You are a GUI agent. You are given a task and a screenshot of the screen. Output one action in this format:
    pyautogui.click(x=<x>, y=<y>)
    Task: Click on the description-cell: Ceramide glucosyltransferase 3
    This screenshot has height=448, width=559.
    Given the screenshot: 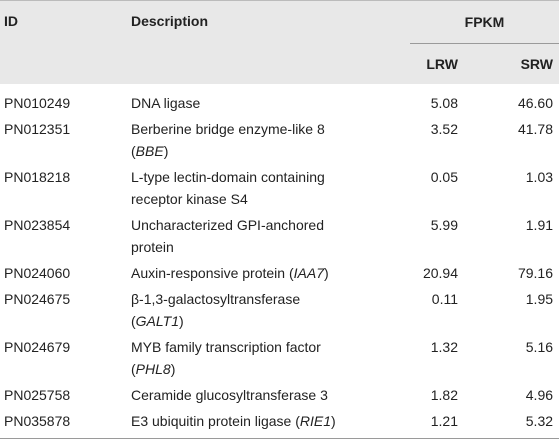 What is the action you would take?
    pyautogui.click(x=270, y=395)
    